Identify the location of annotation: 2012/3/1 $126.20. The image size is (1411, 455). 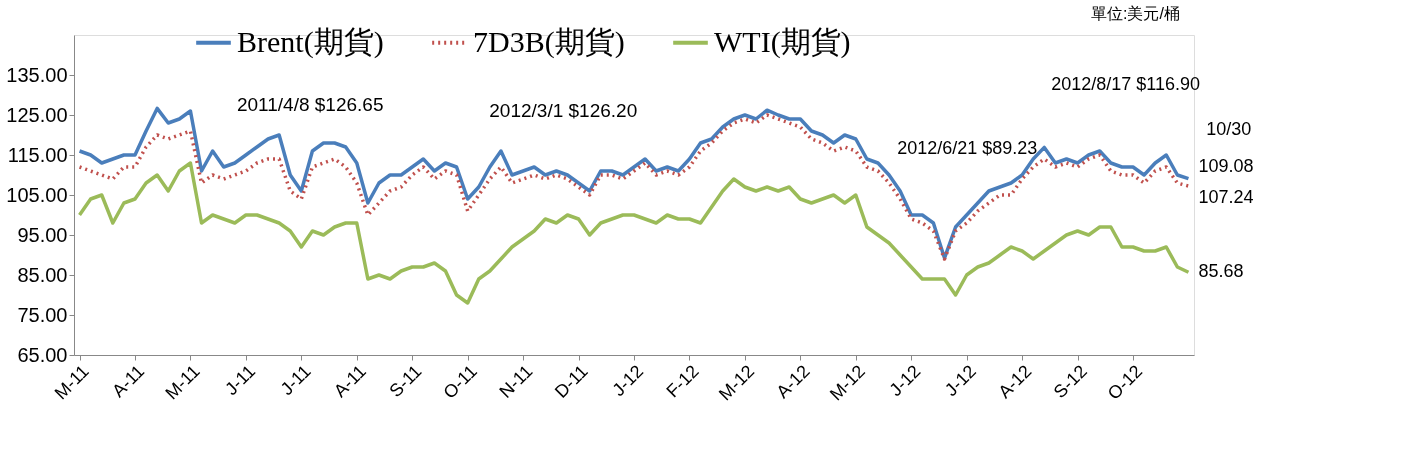
(563, 110).